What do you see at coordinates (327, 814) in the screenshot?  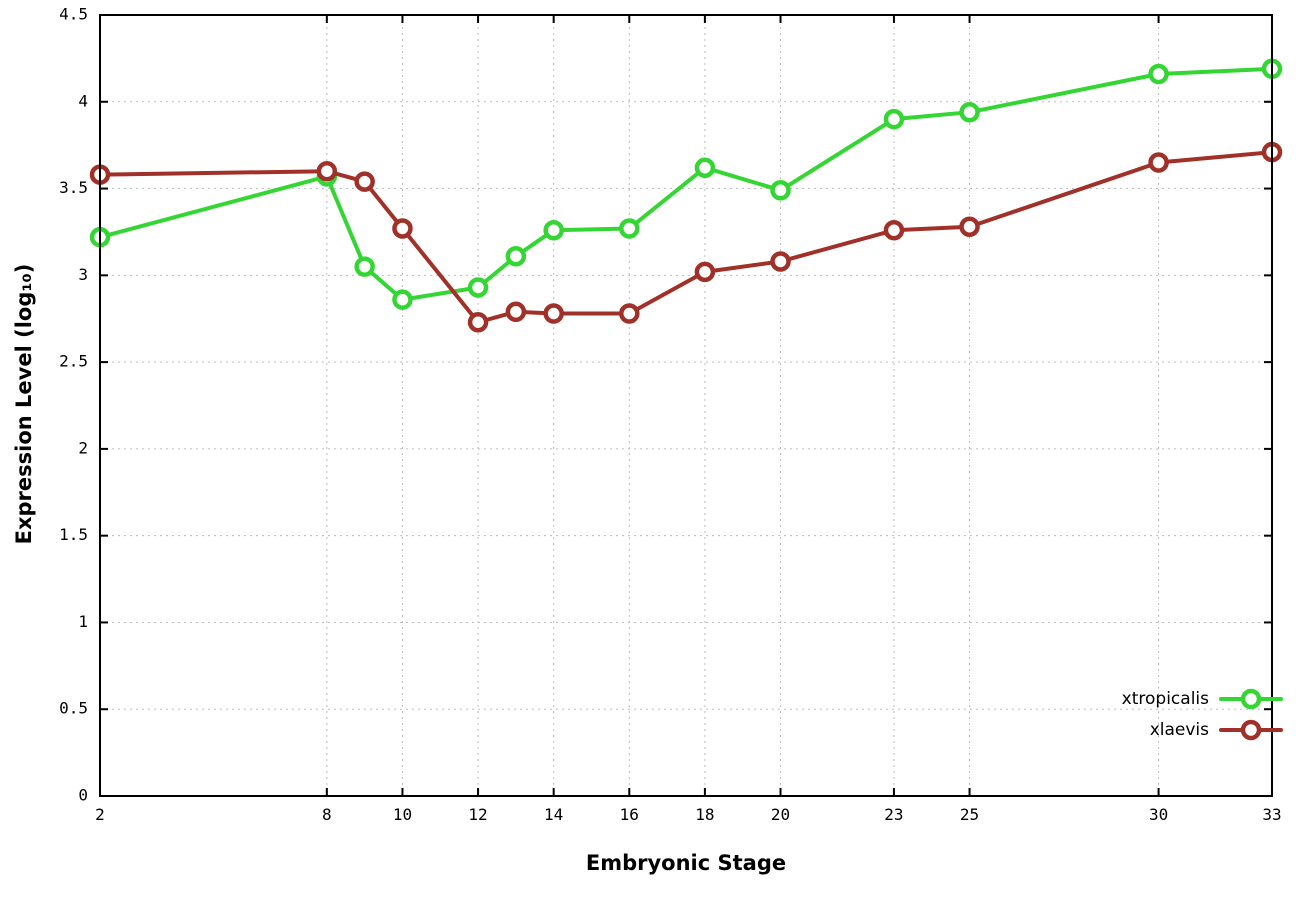 I see `x-tick-label: 8` at bounding box center [327, 814].